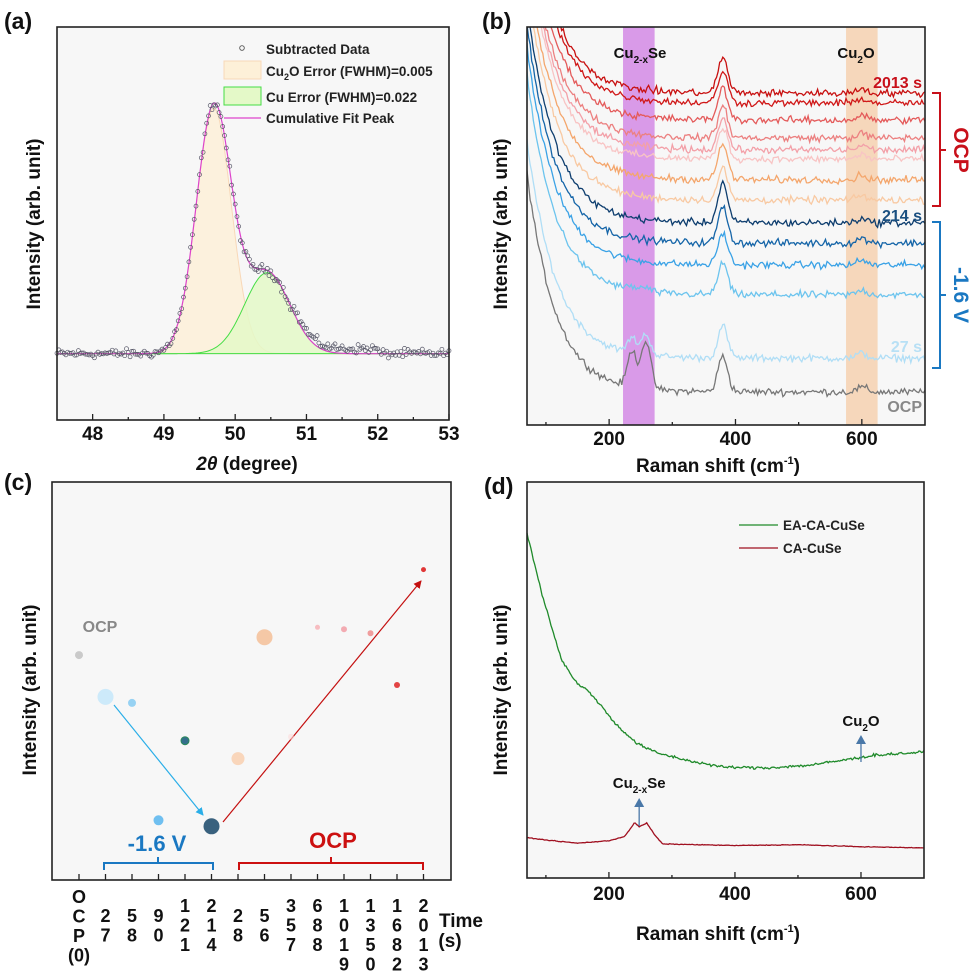 This screenshot has height=977, width=978. I want to click on legend-label-cu: Cu Error (FWHM)=0.022, so click(341, 97).